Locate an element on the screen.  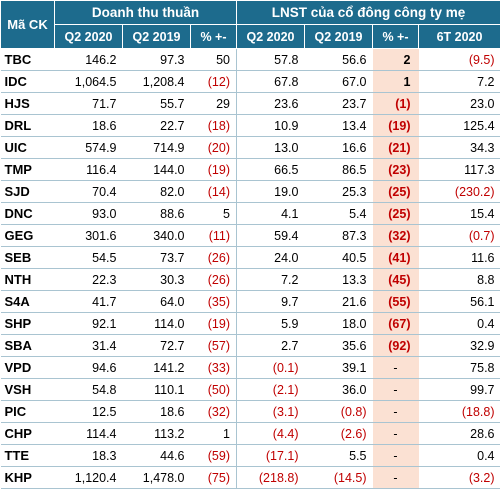
profit-6t-2020-cell: 0.4 is located at coordinates (459, 456).